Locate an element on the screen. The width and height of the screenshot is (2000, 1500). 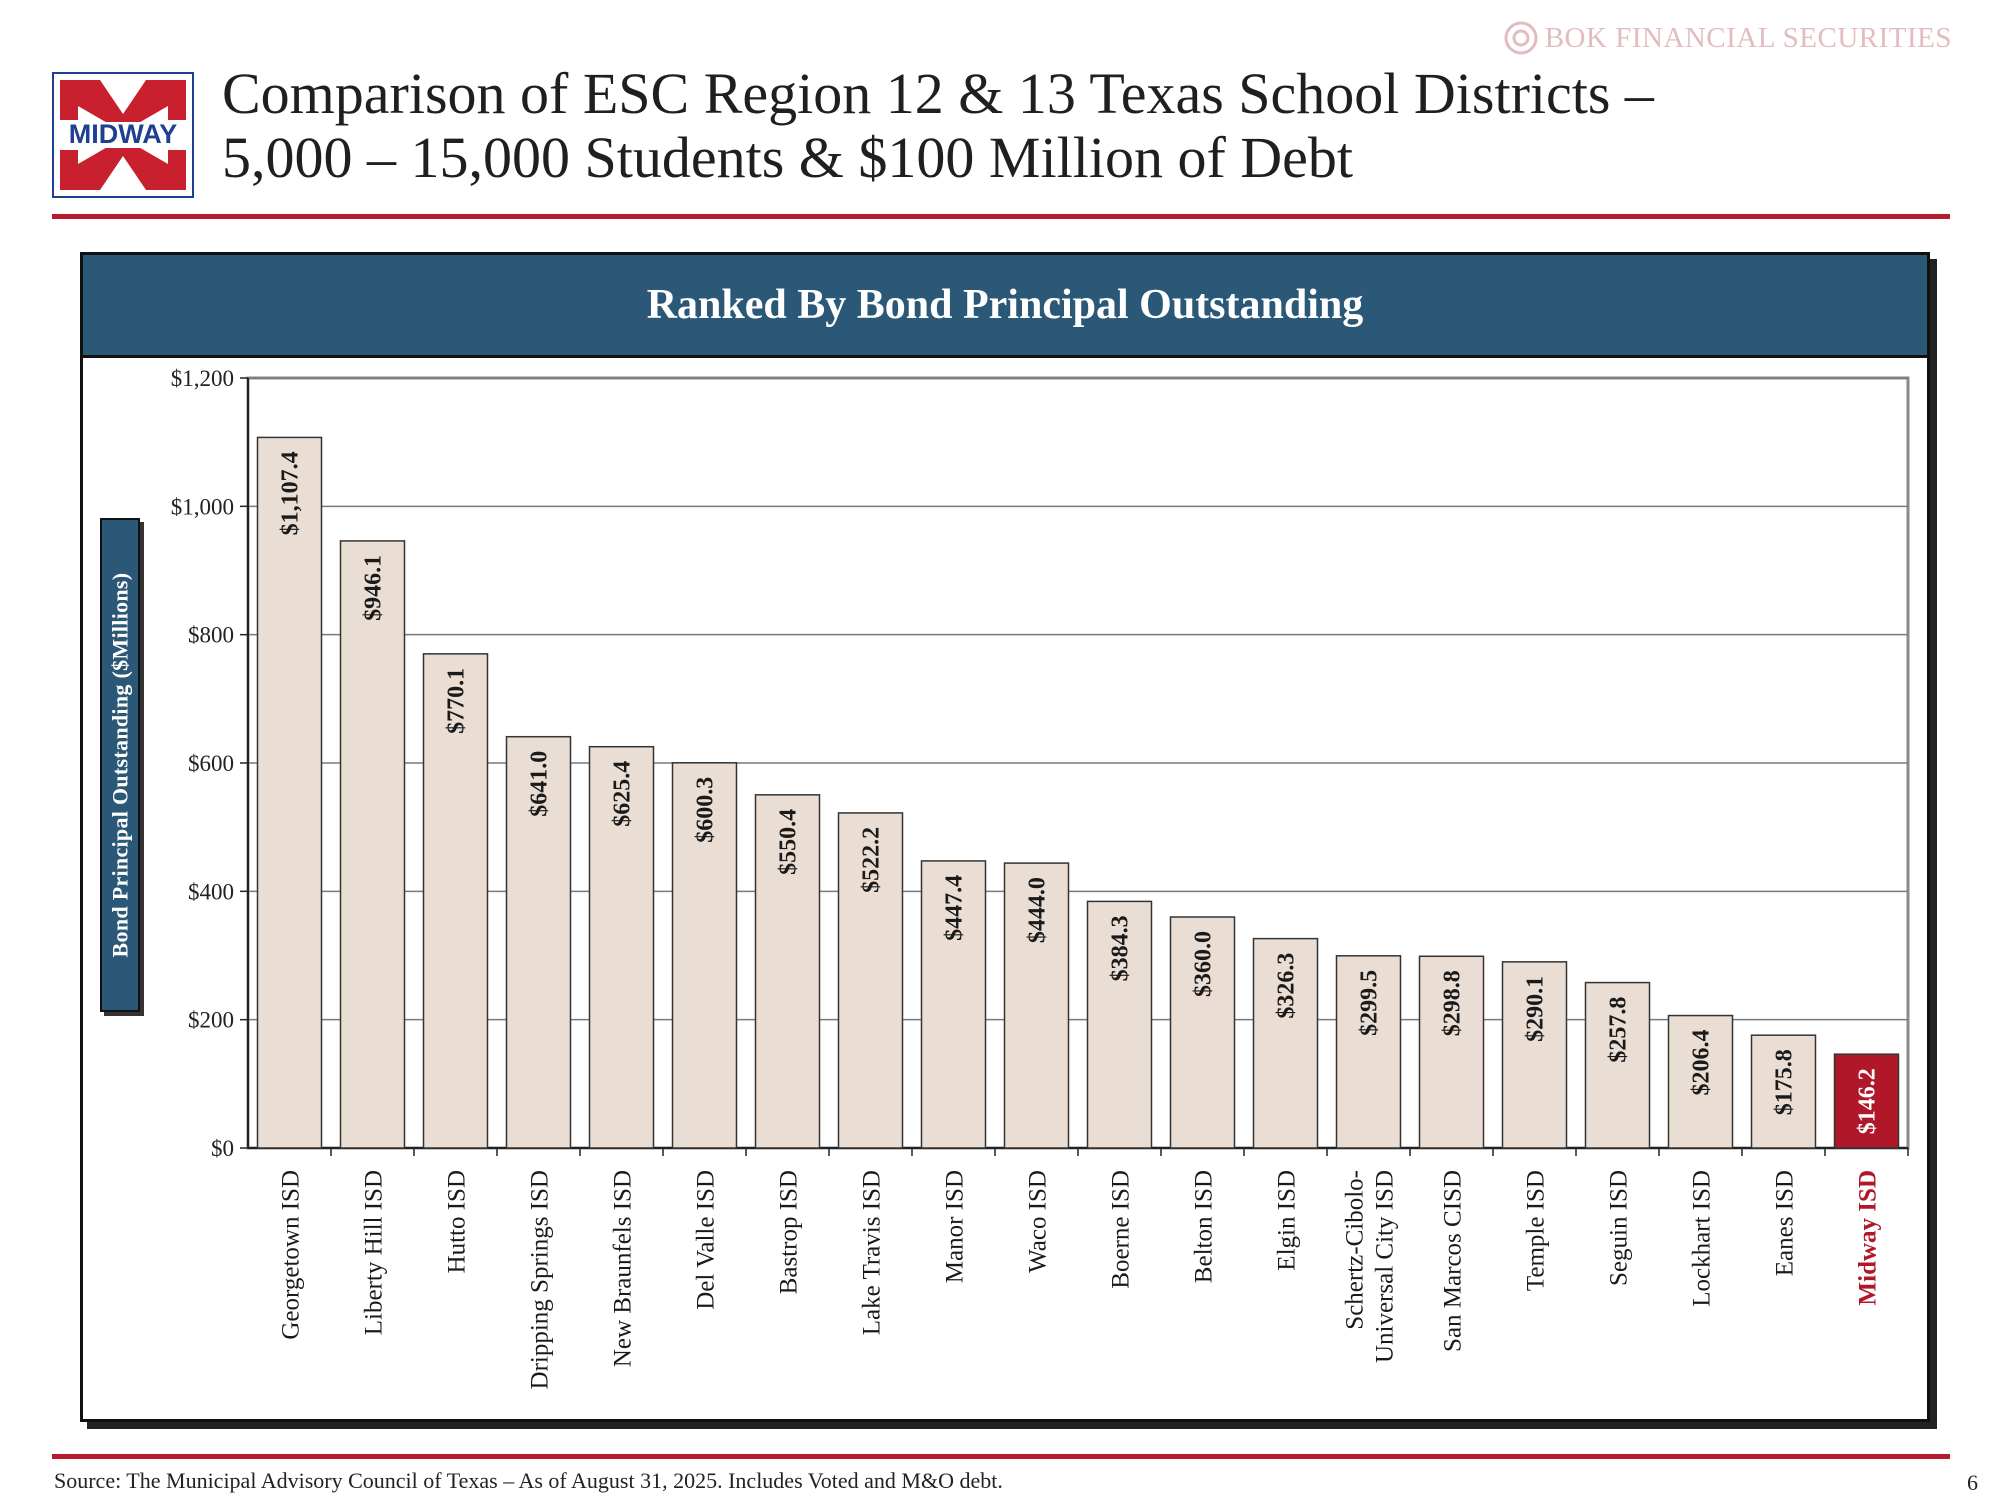
value-label: $257.8 is located at coordinates (1619, 1030).